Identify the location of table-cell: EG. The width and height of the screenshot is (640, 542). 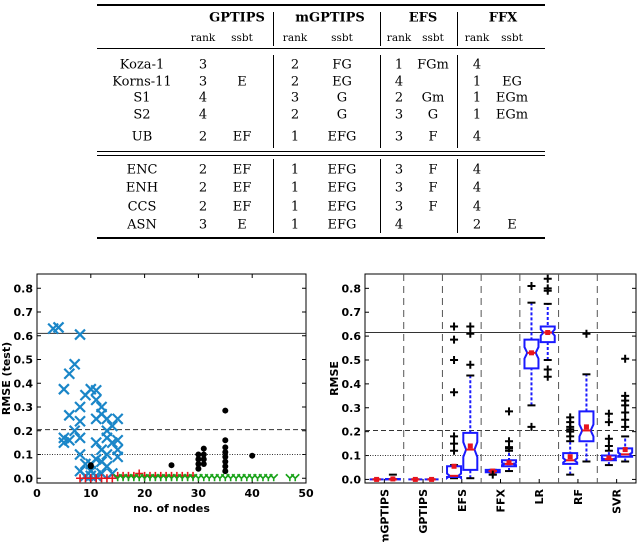
(342, 82).